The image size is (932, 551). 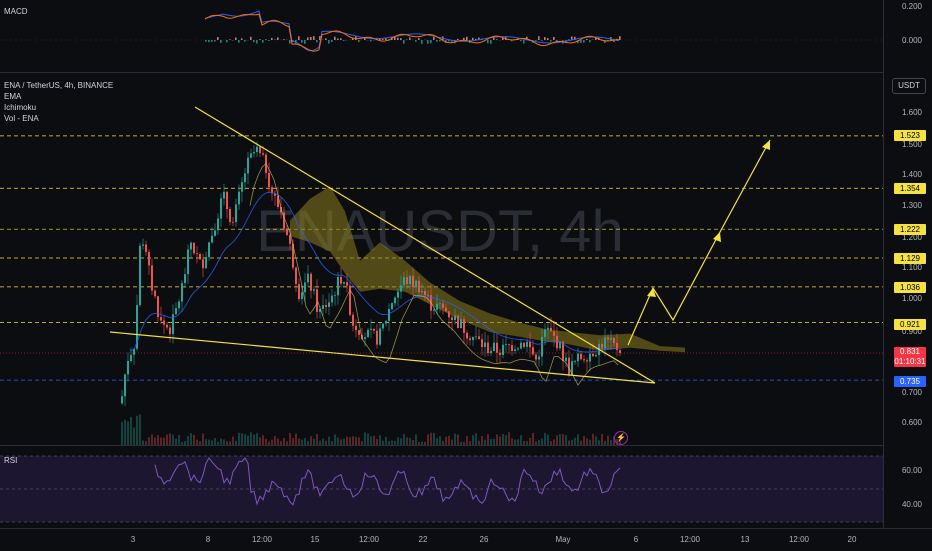 I want to click on indicator-ema: EMA, so click(x=58, y=96).